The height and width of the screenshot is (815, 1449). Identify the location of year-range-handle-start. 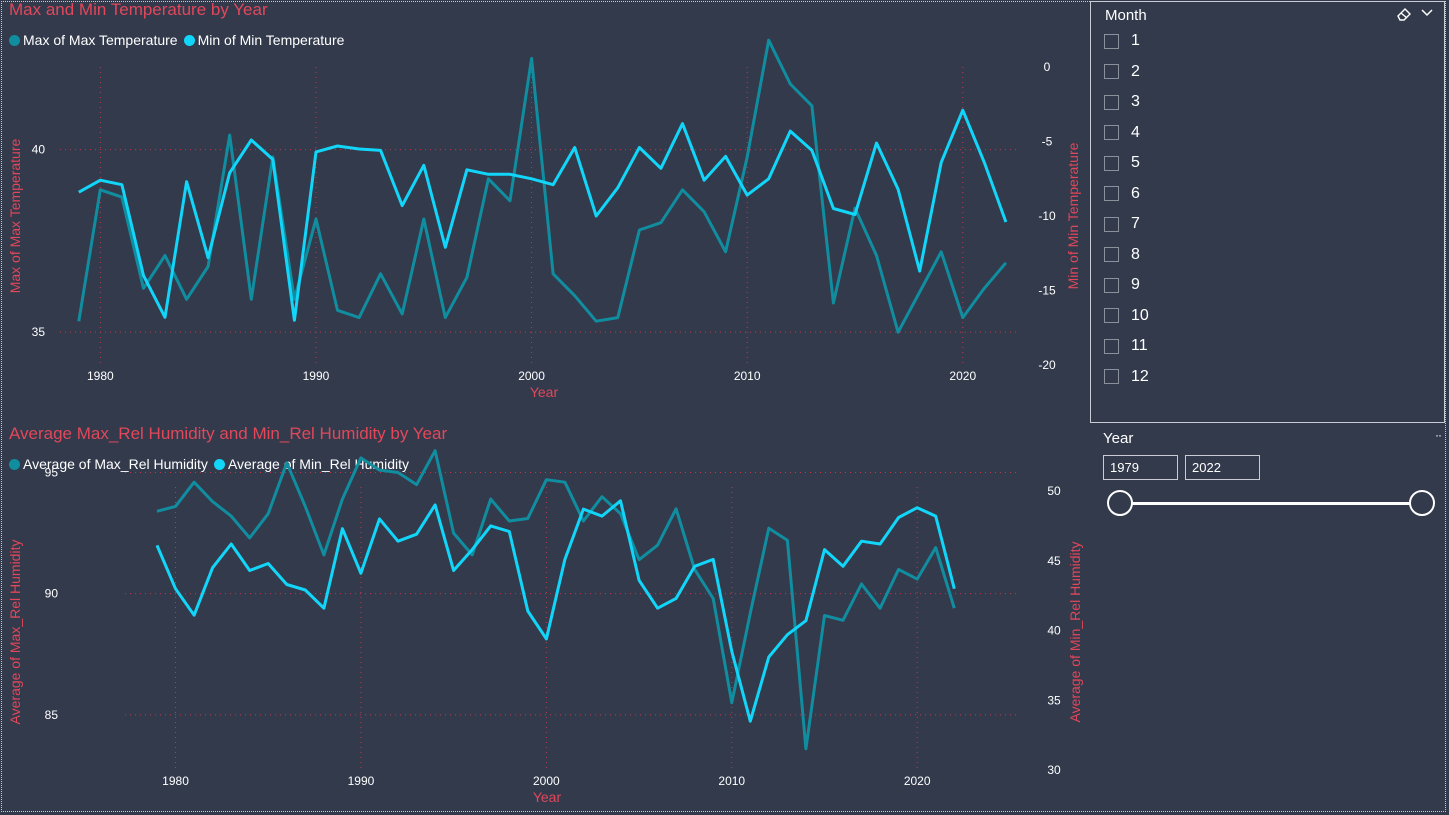
(1120, 503).